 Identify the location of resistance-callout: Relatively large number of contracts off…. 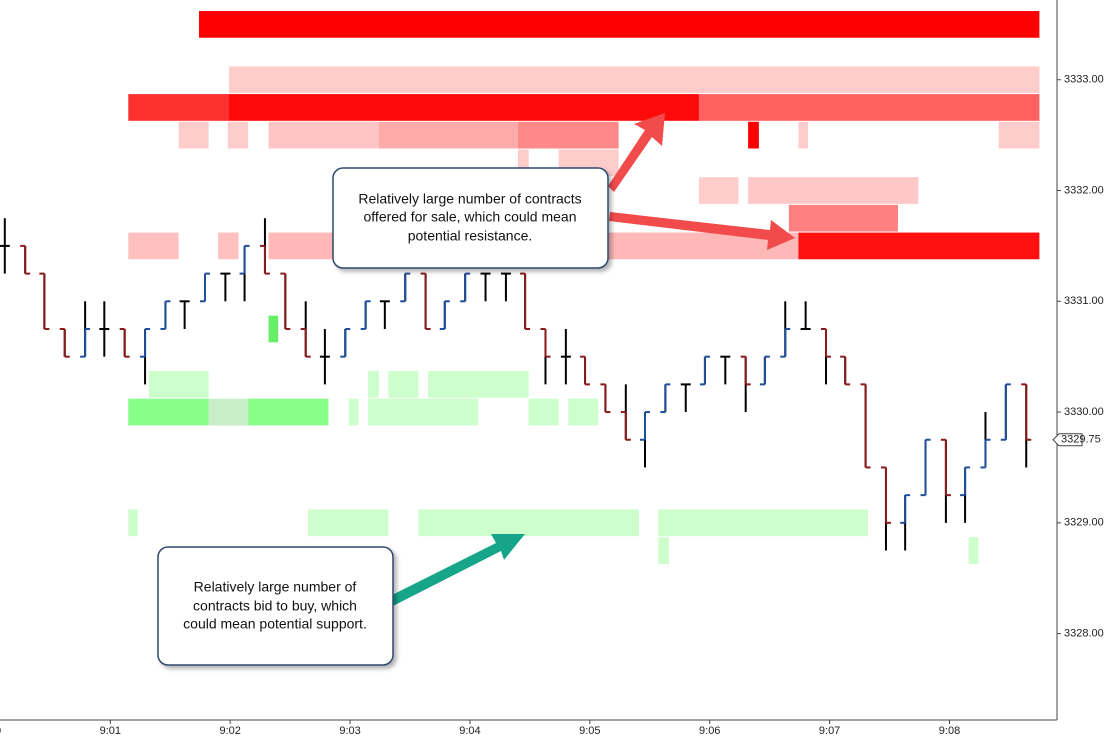
(563, 191).